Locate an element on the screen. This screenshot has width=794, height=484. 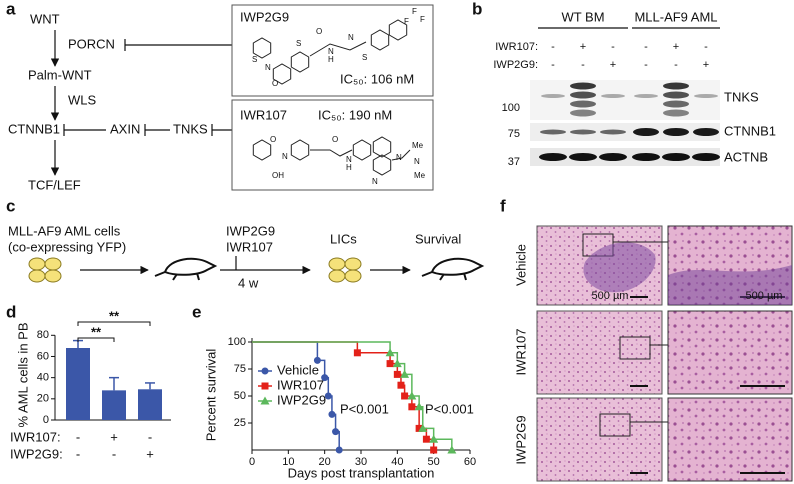
row-label: IWR107 is located at coordinates (520, 352).